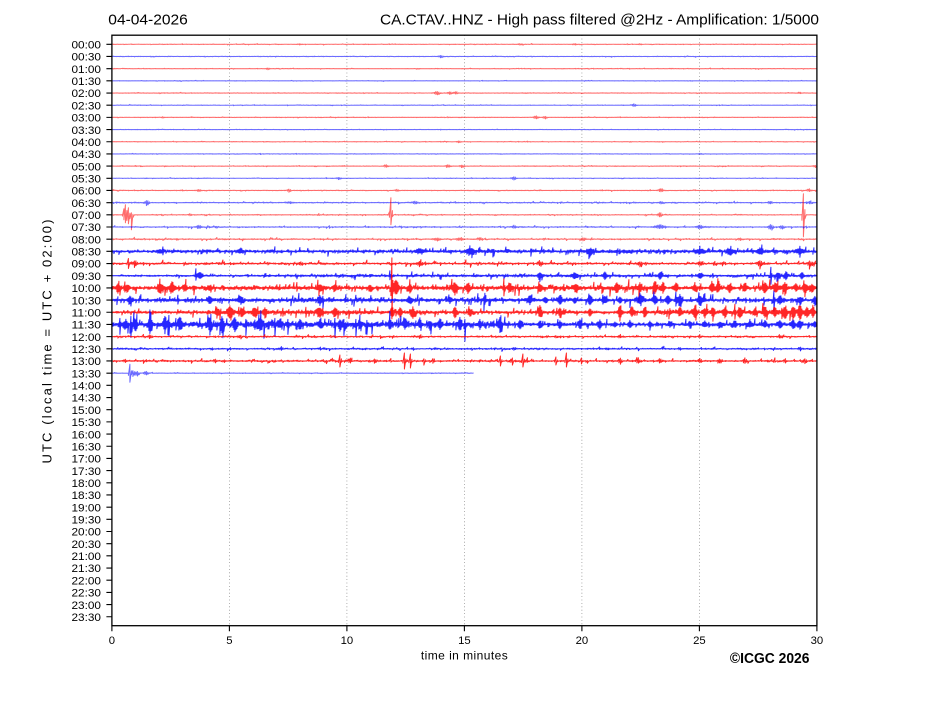 The width and height of the screenshot is (927, 701). What do you see at coordinates (87, 119) in the screenshot?
I see `svg-text: 03:00` at bounding box center [87, 119].